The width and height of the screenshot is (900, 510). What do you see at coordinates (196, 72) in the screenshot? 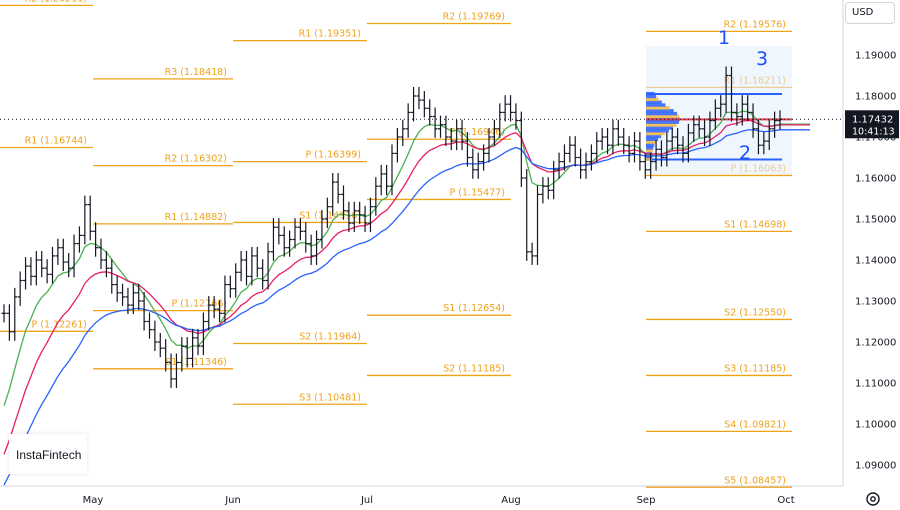
I see `pivot-label: R3 (1.18418)` at bounding box center [196, 72].